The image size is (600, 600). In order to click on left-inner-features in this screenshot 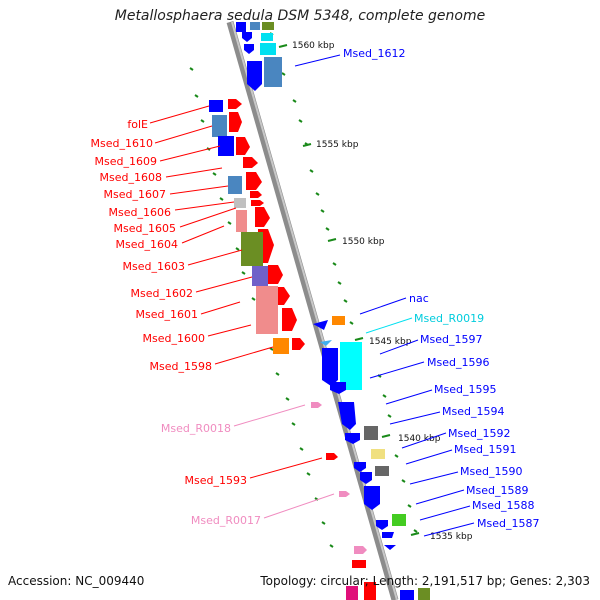, I will do `click(249, 227)`.